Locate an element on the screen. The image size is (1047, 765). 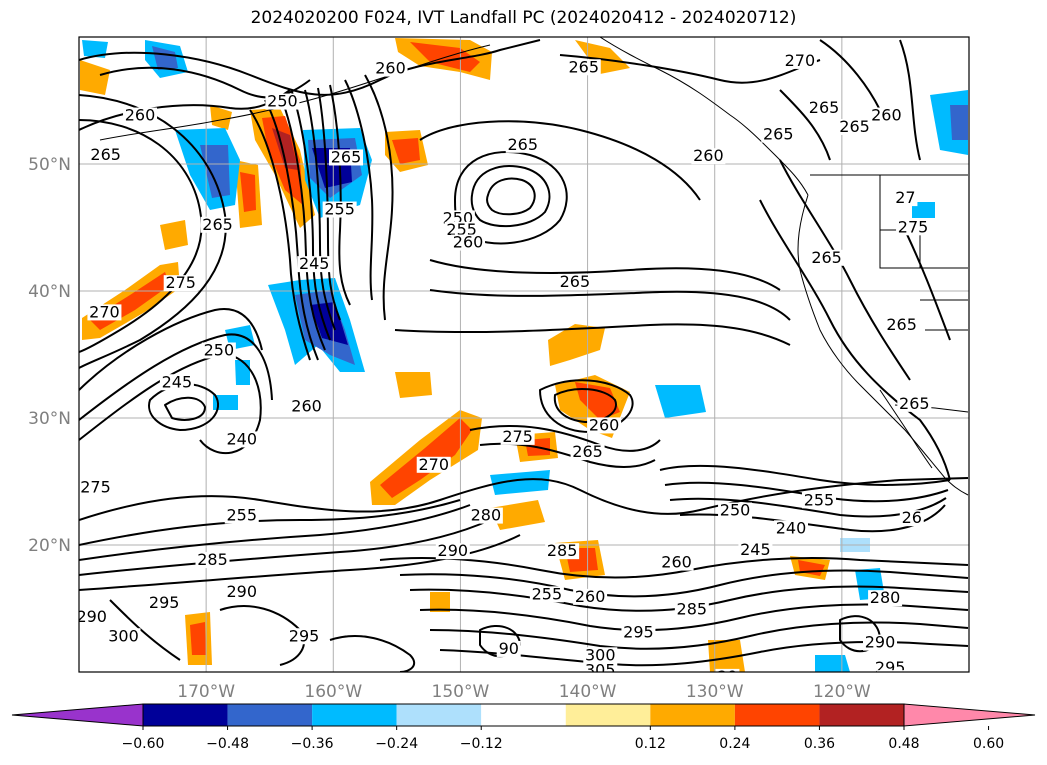
longitude-tick-labels: 170°W 160°W 150°W 140°W 130°W 120°W is located at coordinates (524, 692).